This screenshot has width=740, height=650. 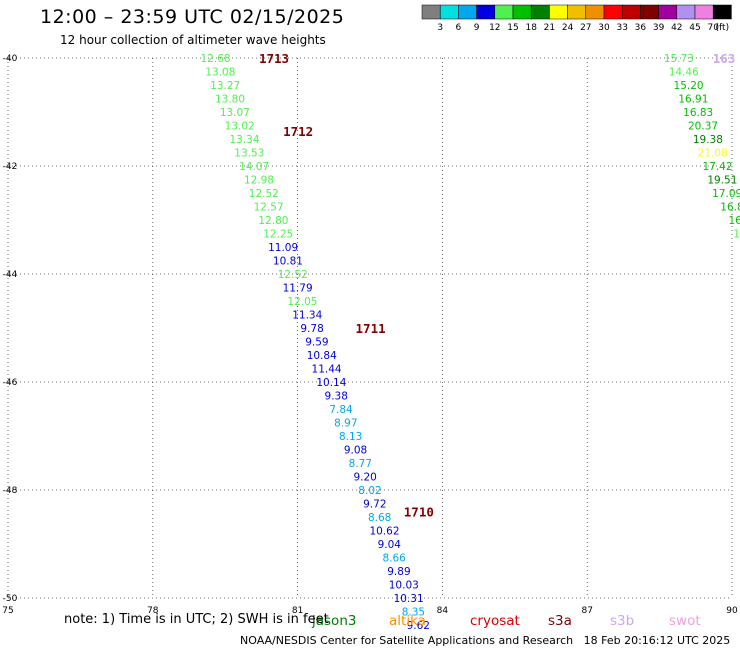 I want to click on colorbar-label: (ft), so click(x=723, y=28).